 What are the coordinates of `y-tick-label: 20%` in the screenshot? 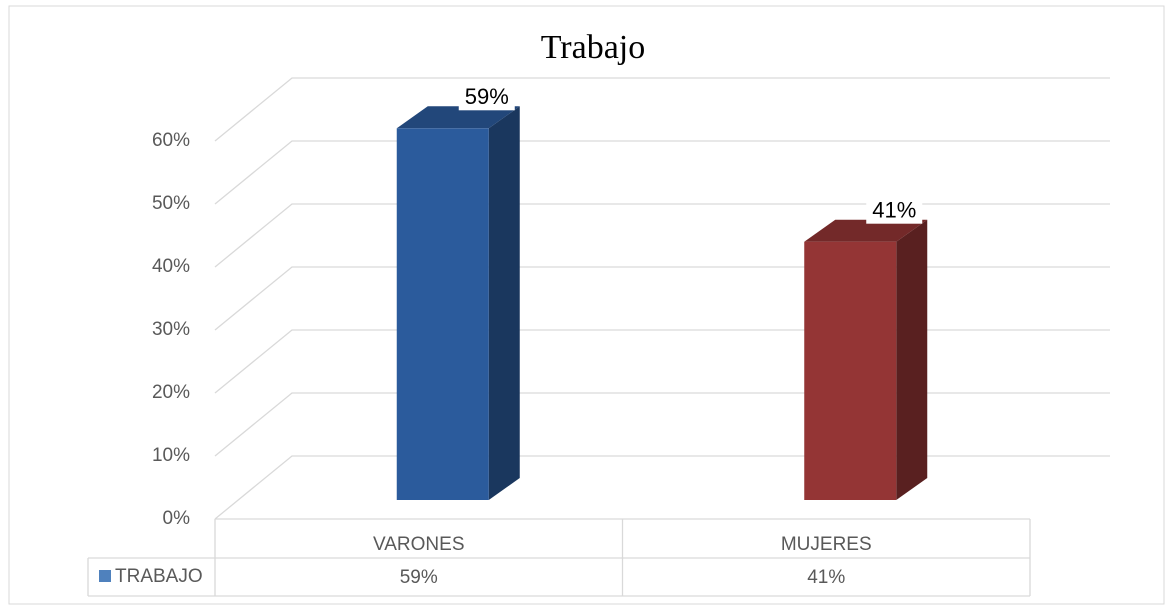 It's located at (171, 392).